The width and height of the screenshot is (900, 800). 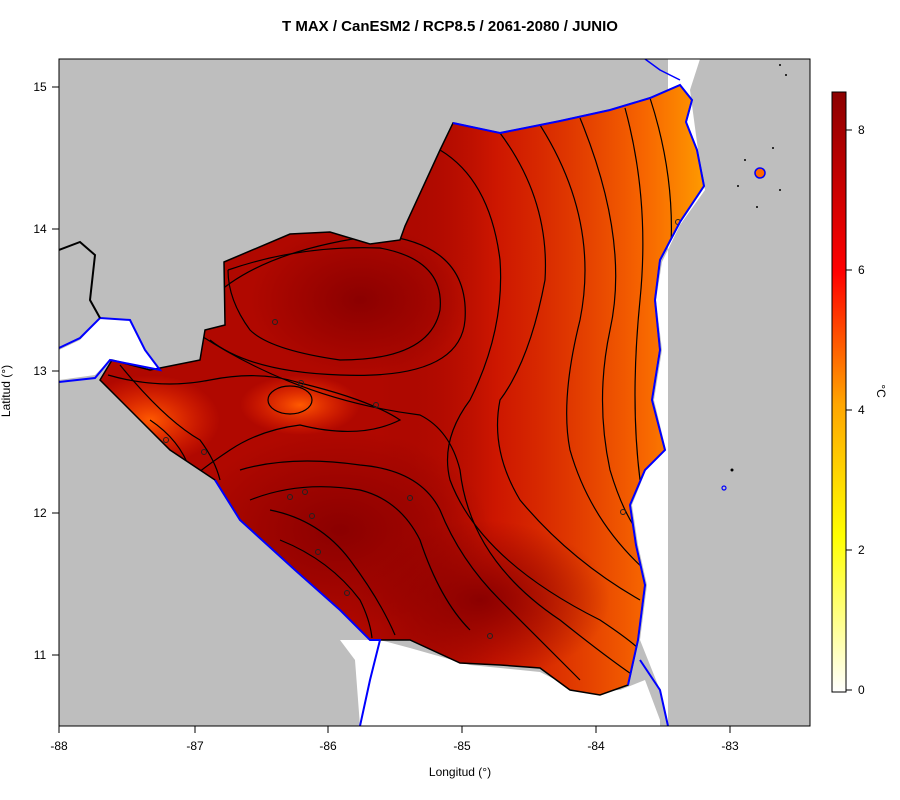 I want to click on honduras-el-salvador-border, so click(x=80, y=279).